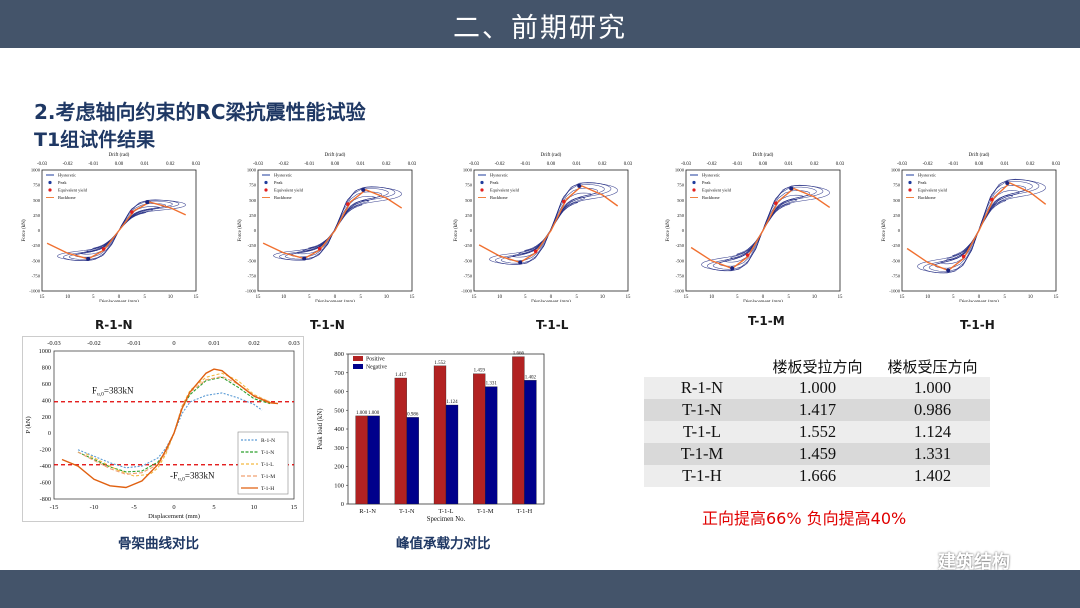 This screenshot has height=608, width=1080. Describe the element at coordinates (817, 454) in the screenshot. I see `table-cell: 1.459` at that location.